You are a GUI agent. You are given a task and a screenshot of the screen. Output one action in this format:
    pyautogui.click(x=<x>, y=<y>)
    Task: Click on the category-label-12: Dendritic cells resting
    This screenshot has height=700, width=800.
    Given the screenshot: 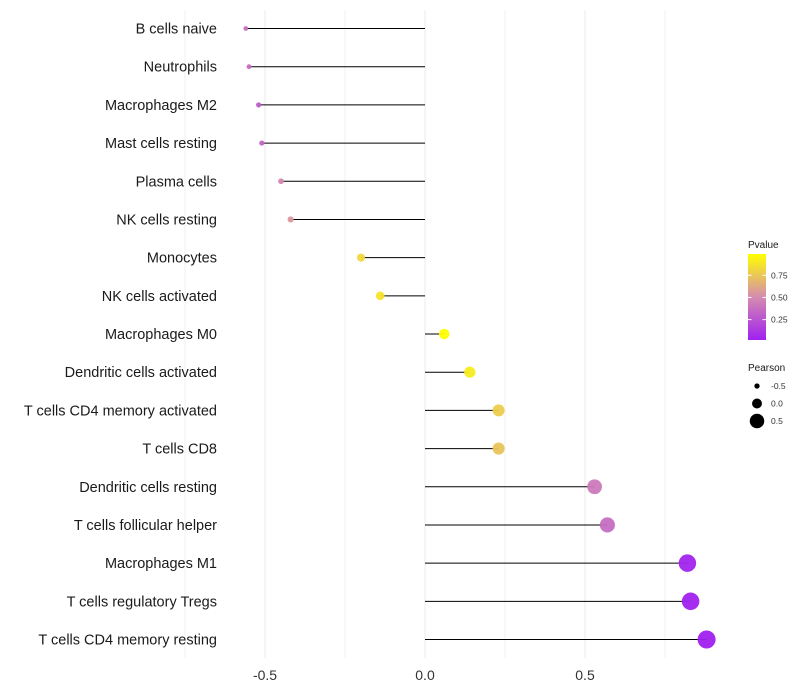 What is the action you would take?
    pyautogui.click(x=148, y=488)
    